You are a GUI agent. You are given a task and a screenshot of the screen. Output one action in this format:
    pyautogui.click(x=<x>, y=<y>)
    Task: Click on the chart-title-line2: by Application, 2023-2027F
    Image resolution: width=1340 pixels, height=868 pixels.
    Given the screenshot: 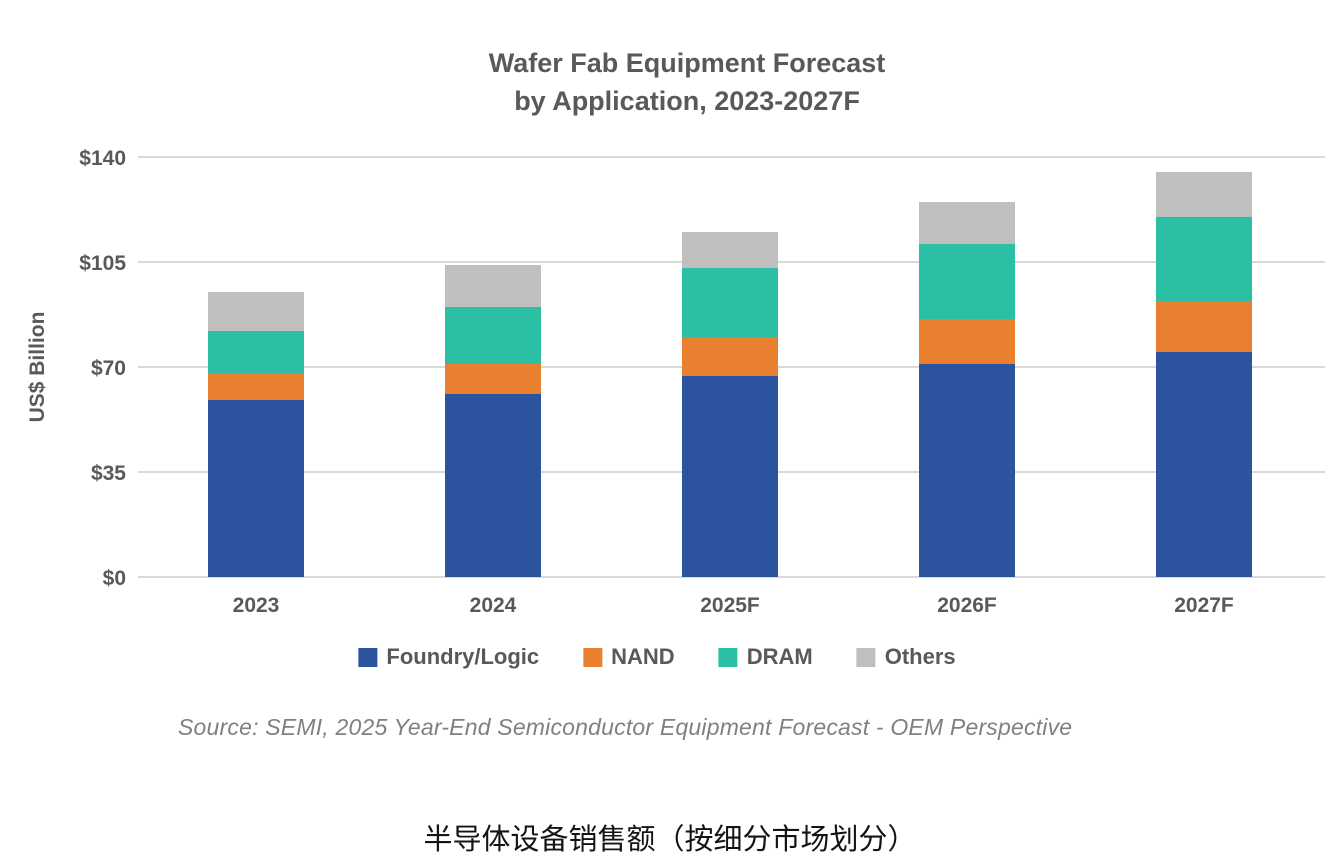 What is the action you would take?
    pyautogui.click(x=687, y=101)
    